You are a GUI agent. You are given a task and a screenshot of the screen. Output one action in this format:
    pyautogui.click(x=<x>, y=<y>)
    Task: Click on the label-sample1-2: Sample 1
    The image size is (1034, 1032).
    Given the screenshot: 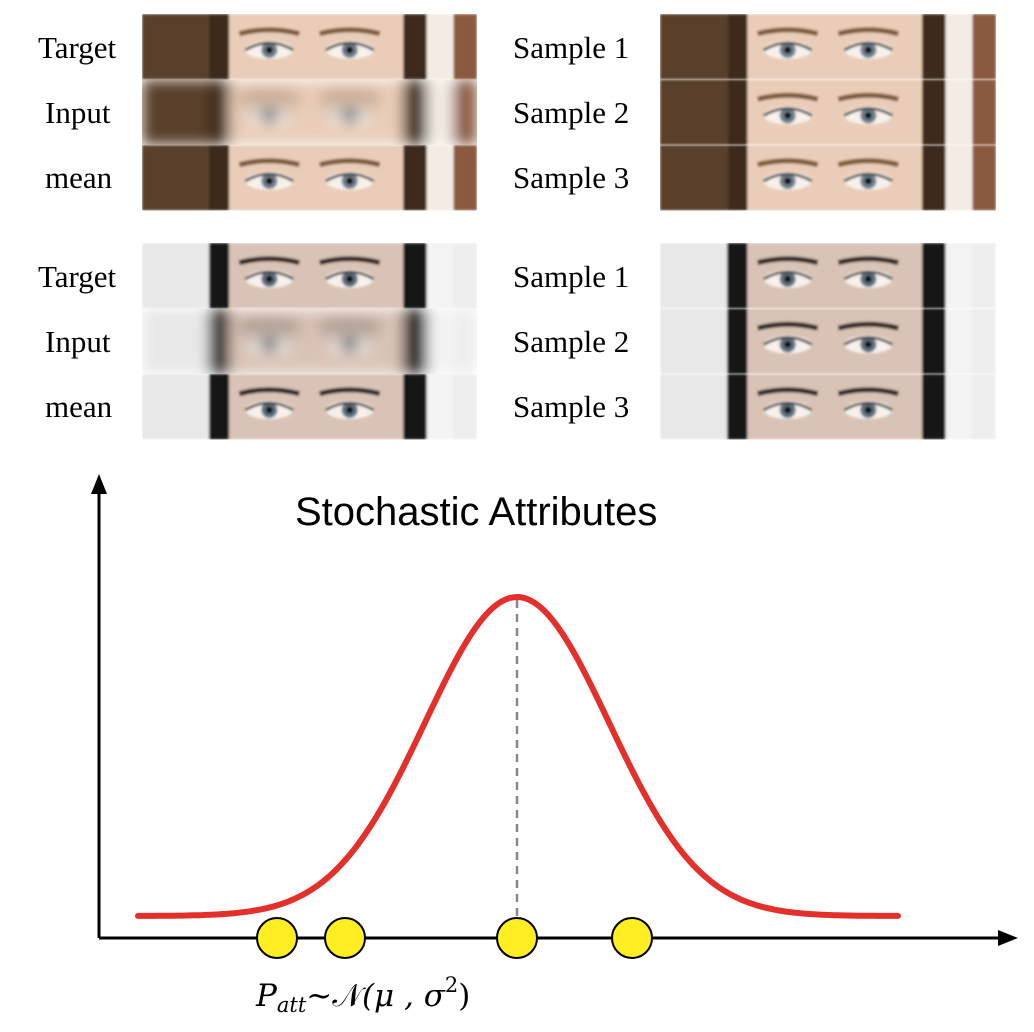 What is the action you would take?
    pyautogui.click(x=571, y=276)
    